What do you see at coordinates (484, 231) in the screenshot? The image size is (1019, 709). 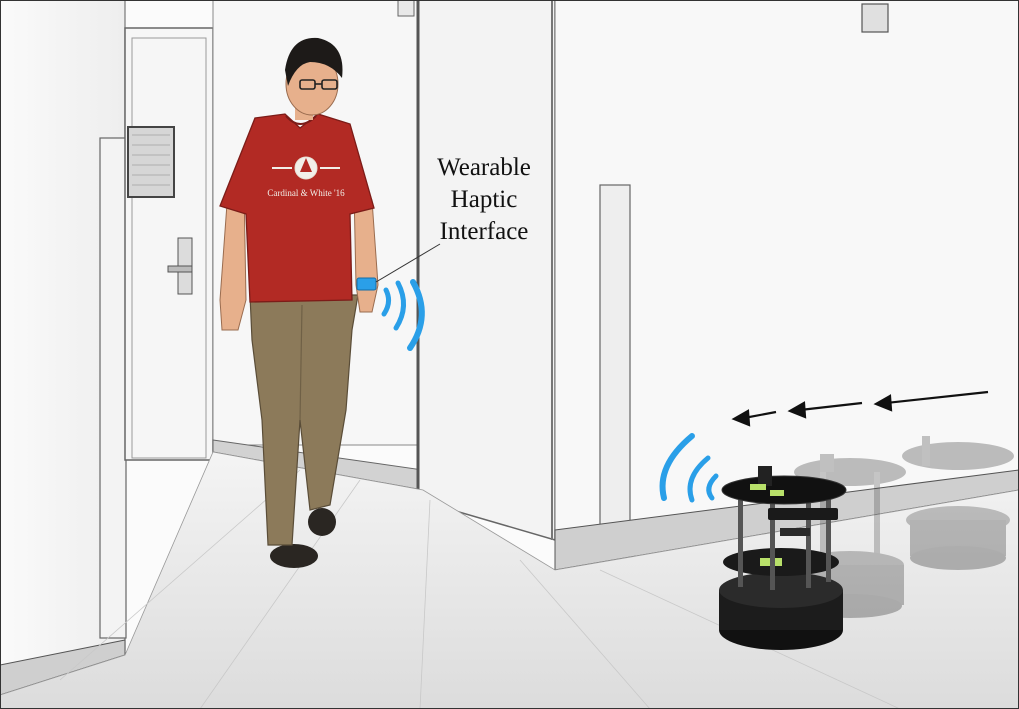 I see `label-line-3: Interface` at bounding box center [484, 231].